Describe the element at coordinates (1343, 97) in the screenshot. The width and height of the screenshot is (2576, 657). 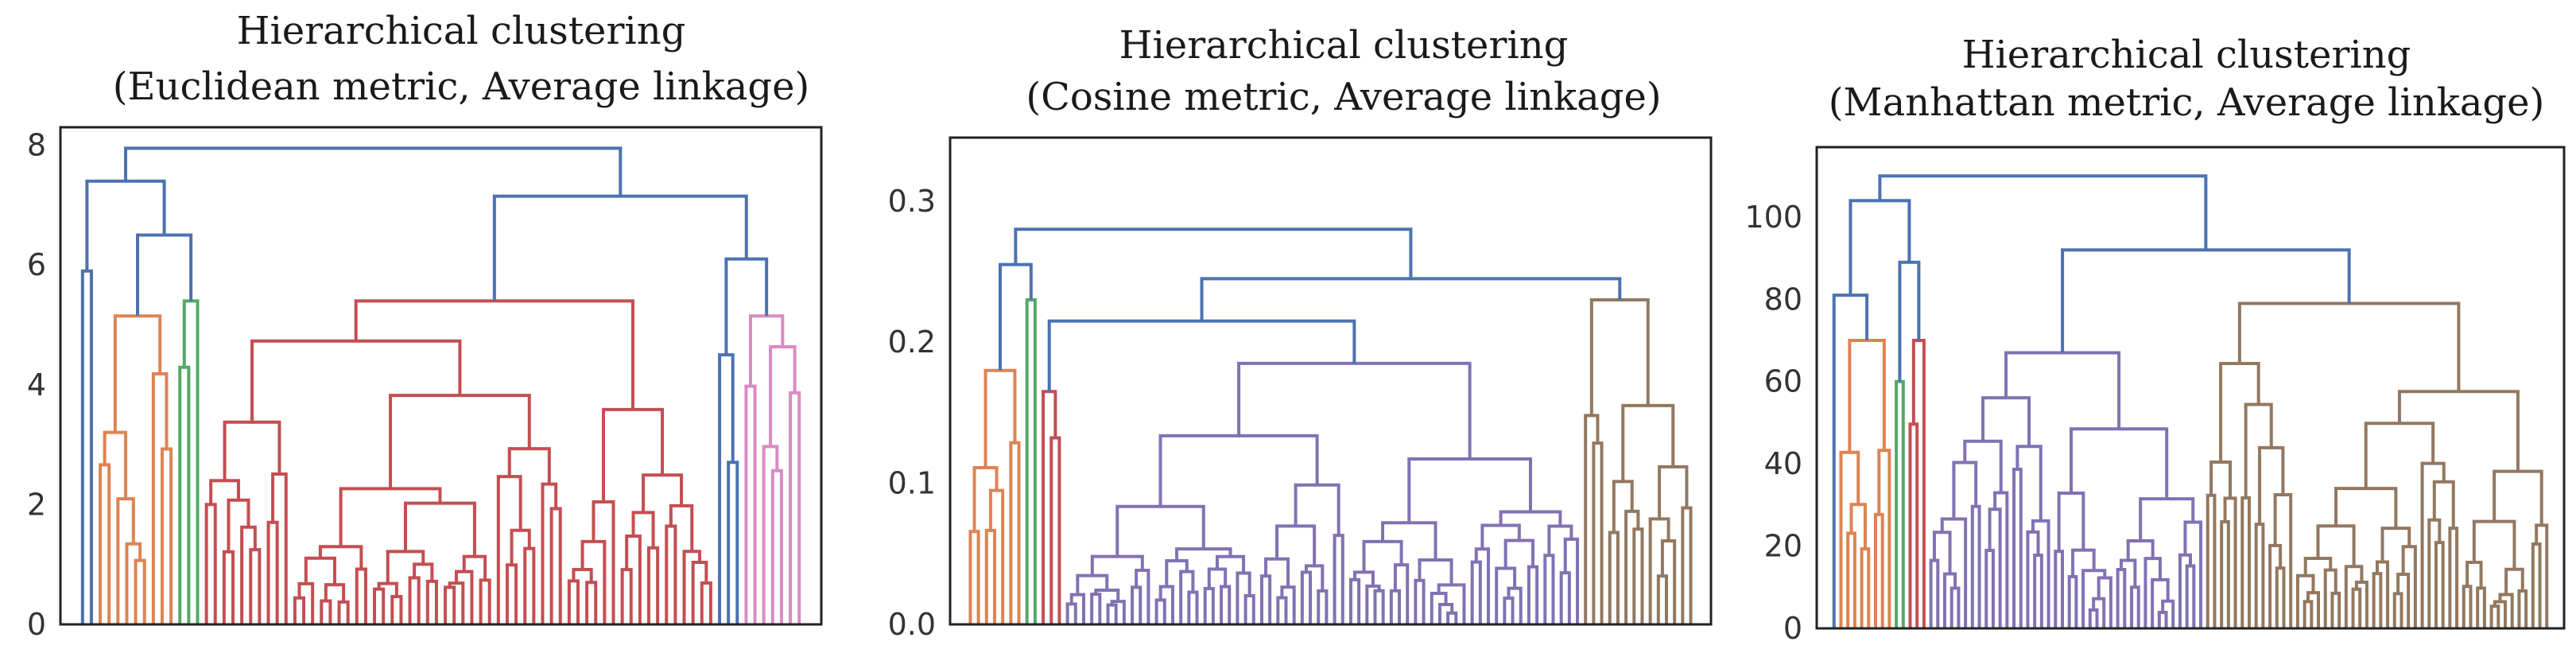
I see `chart-title-line-2: (Cosine metric, Average linkage)` at that location.